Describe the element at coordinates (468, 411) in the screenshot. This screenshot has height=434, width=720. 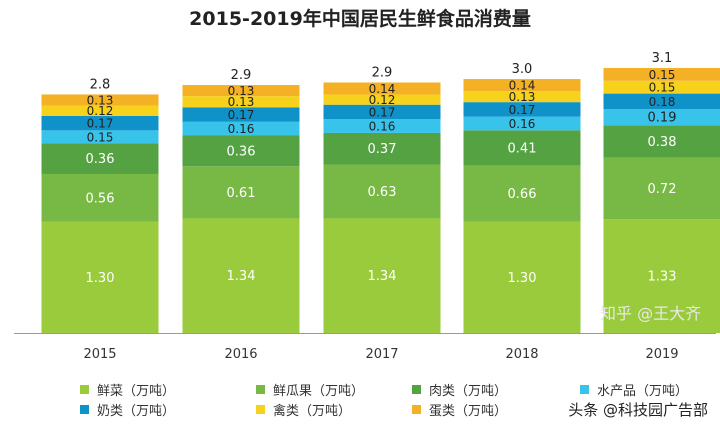
I see `legend-label: 蛋类（万吨）` at that location.